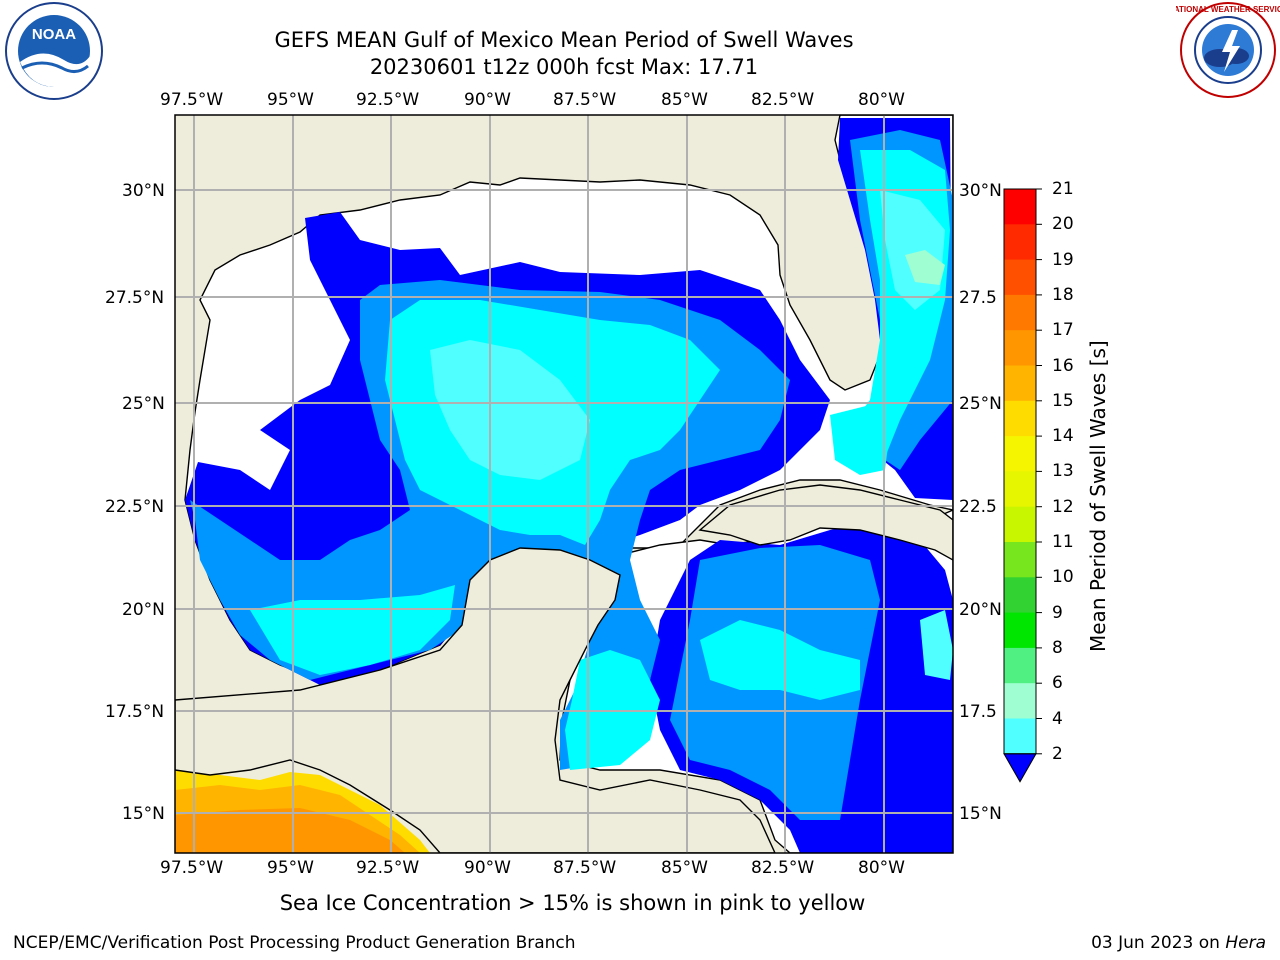  I want to click on lat-label: 17.5°N, so click(135, 712).